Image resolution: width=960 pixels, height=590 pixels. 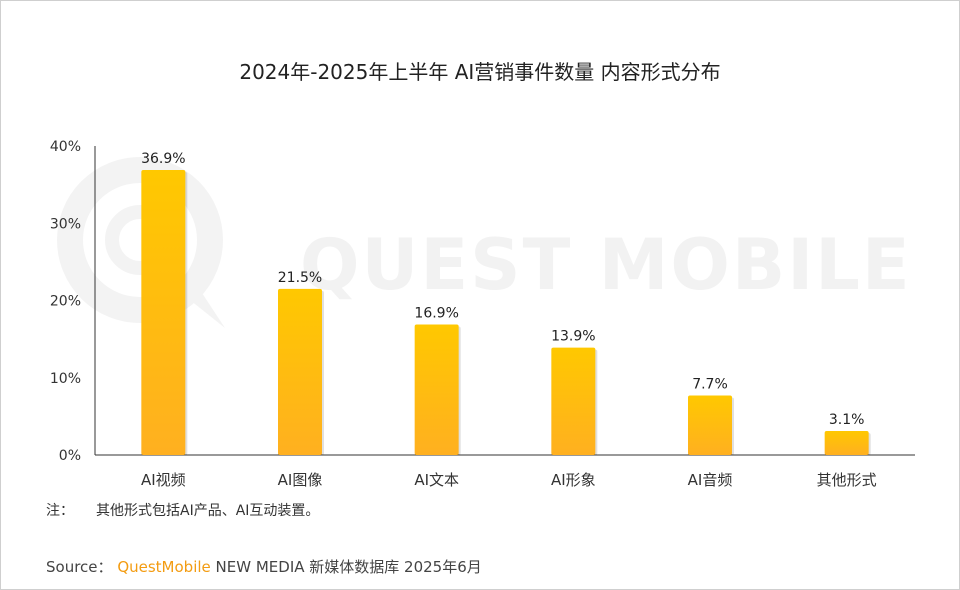 What do you see at coordinates (710, 385) in the screenshot?
I see `data-label: 7.7%` at bounding box center [710, 385].